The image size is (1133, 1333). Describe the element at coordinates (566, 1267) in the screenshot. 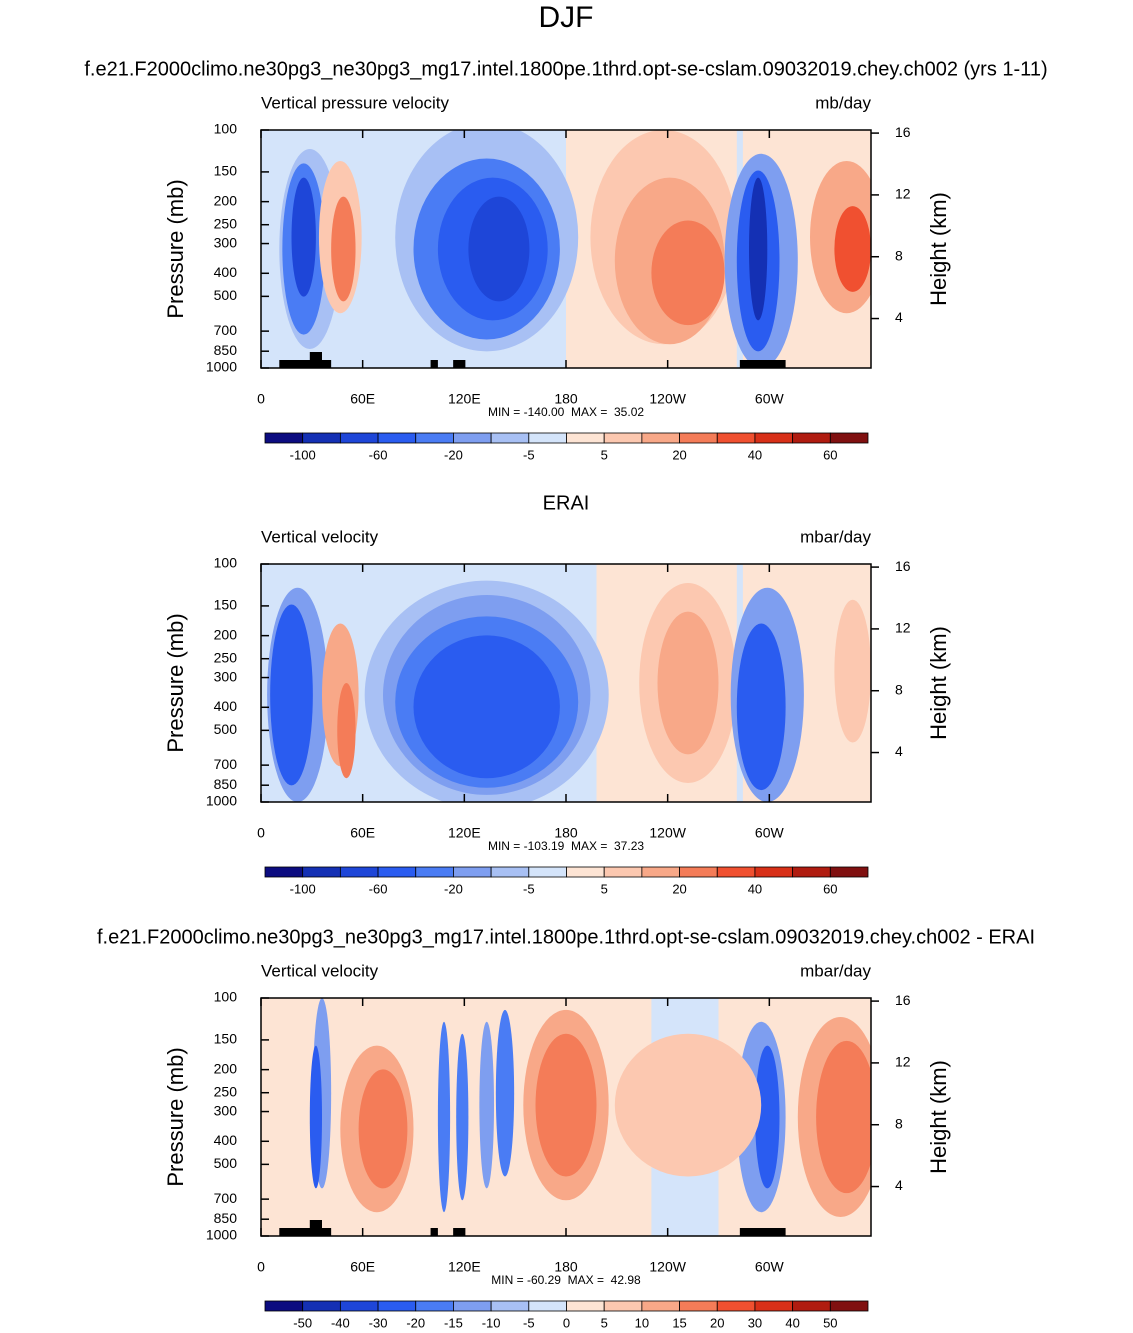

I see `x-tick-label: 180` at that location.